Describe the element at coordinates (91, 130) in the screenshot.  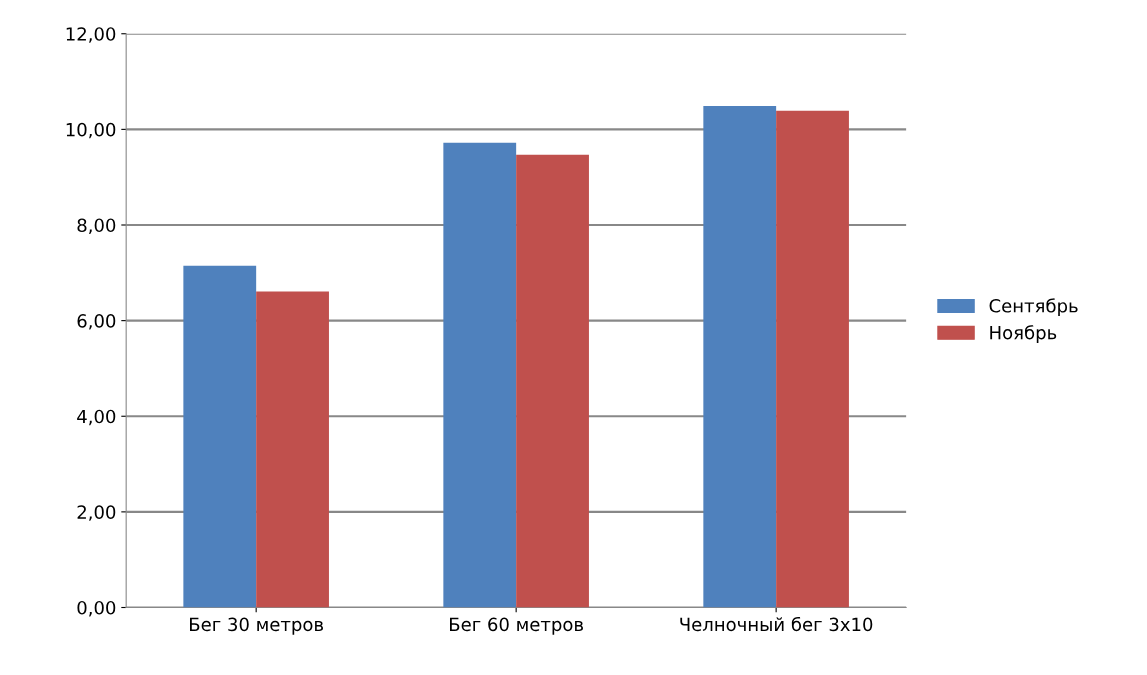
I see `y-tick-label: 10,00` at that location.